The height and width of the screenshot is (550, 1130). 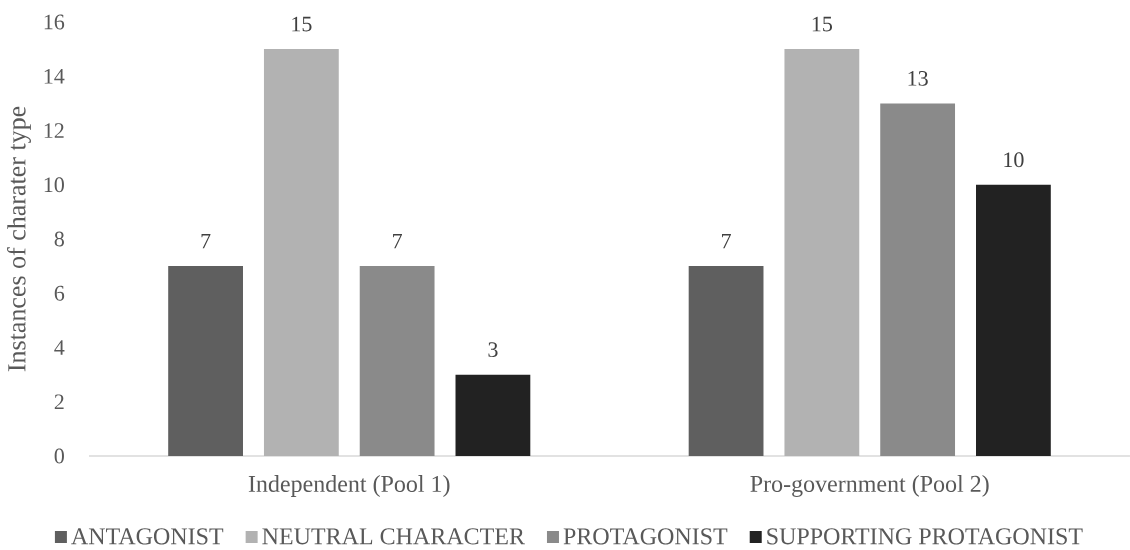 What do you see at coordinates (393, 536) in the screenshot?
I see `legend-label: NEUTRAL CHARACTER` at bounding box center [393, 536].